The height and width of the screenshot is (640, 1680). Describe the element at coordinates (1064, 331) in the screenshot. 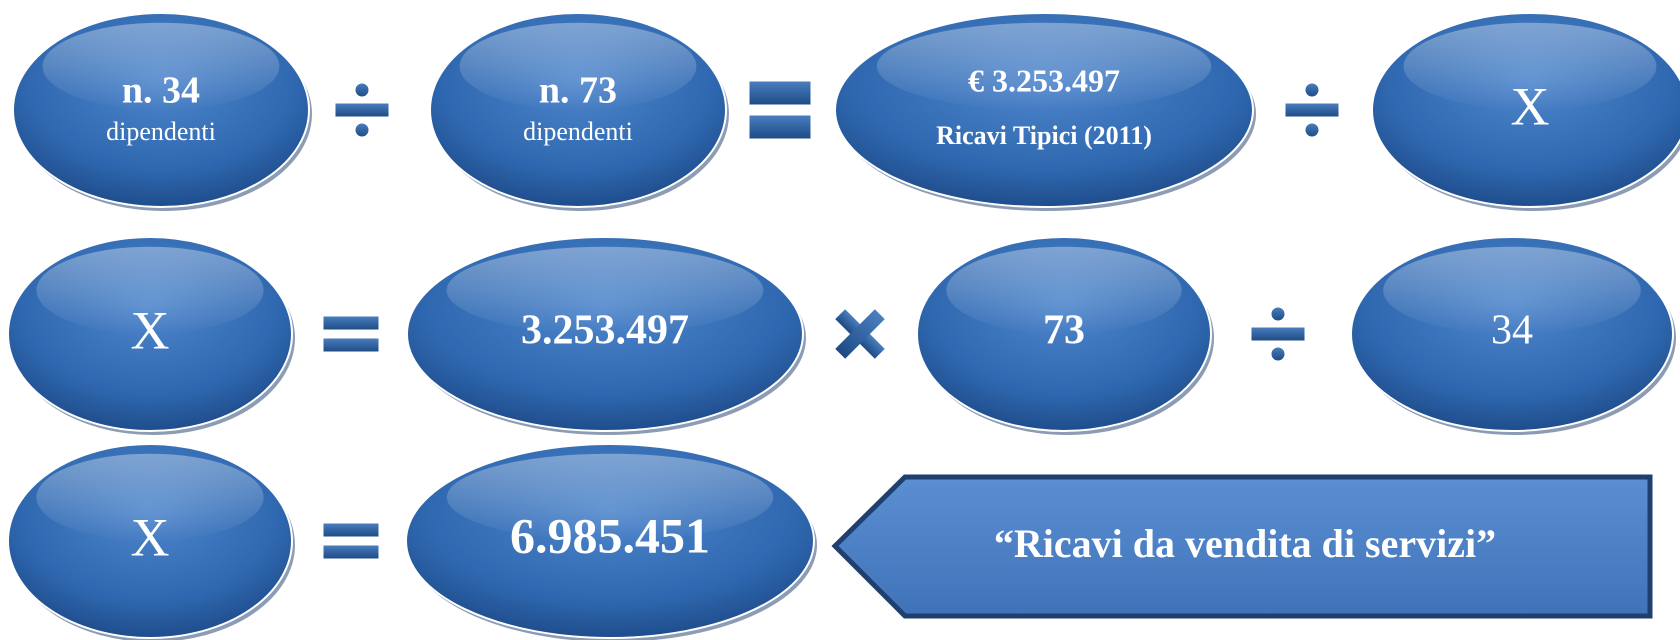

I see `node-text: 73` at that location.